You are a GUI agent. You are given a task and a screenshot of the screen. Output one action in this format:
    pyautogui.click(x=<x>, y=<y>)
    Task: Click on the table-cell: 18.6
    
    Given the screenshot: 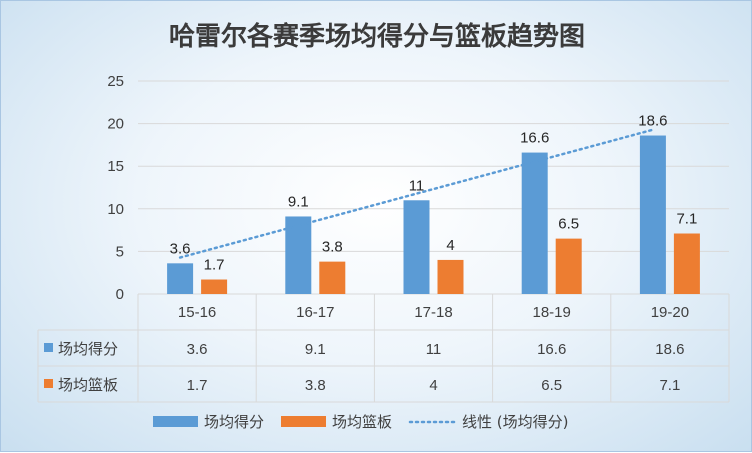 What is the action you would take?
    pyautogui.click(x=669, y=349)
    